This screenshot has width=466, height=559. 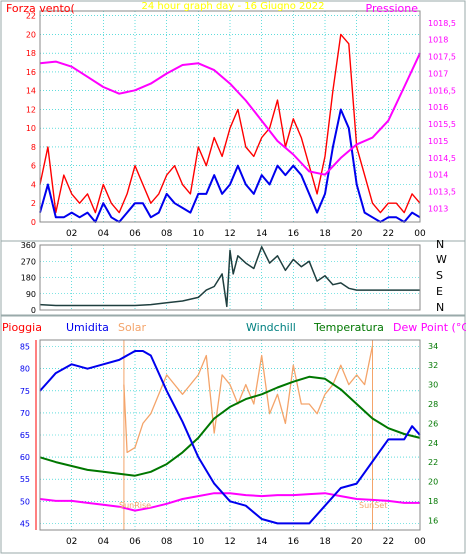 I want to click on wind-x-tick: 18, so click(x=325, y=234).